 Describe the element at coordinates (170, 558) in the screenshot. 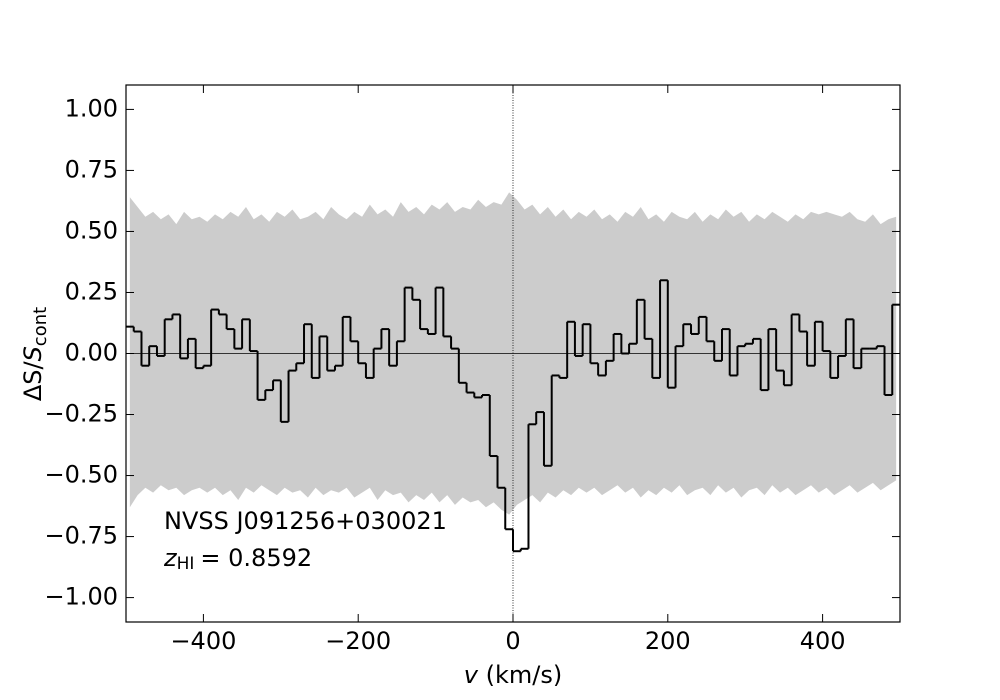

I see `redshift-var: z` at that location.